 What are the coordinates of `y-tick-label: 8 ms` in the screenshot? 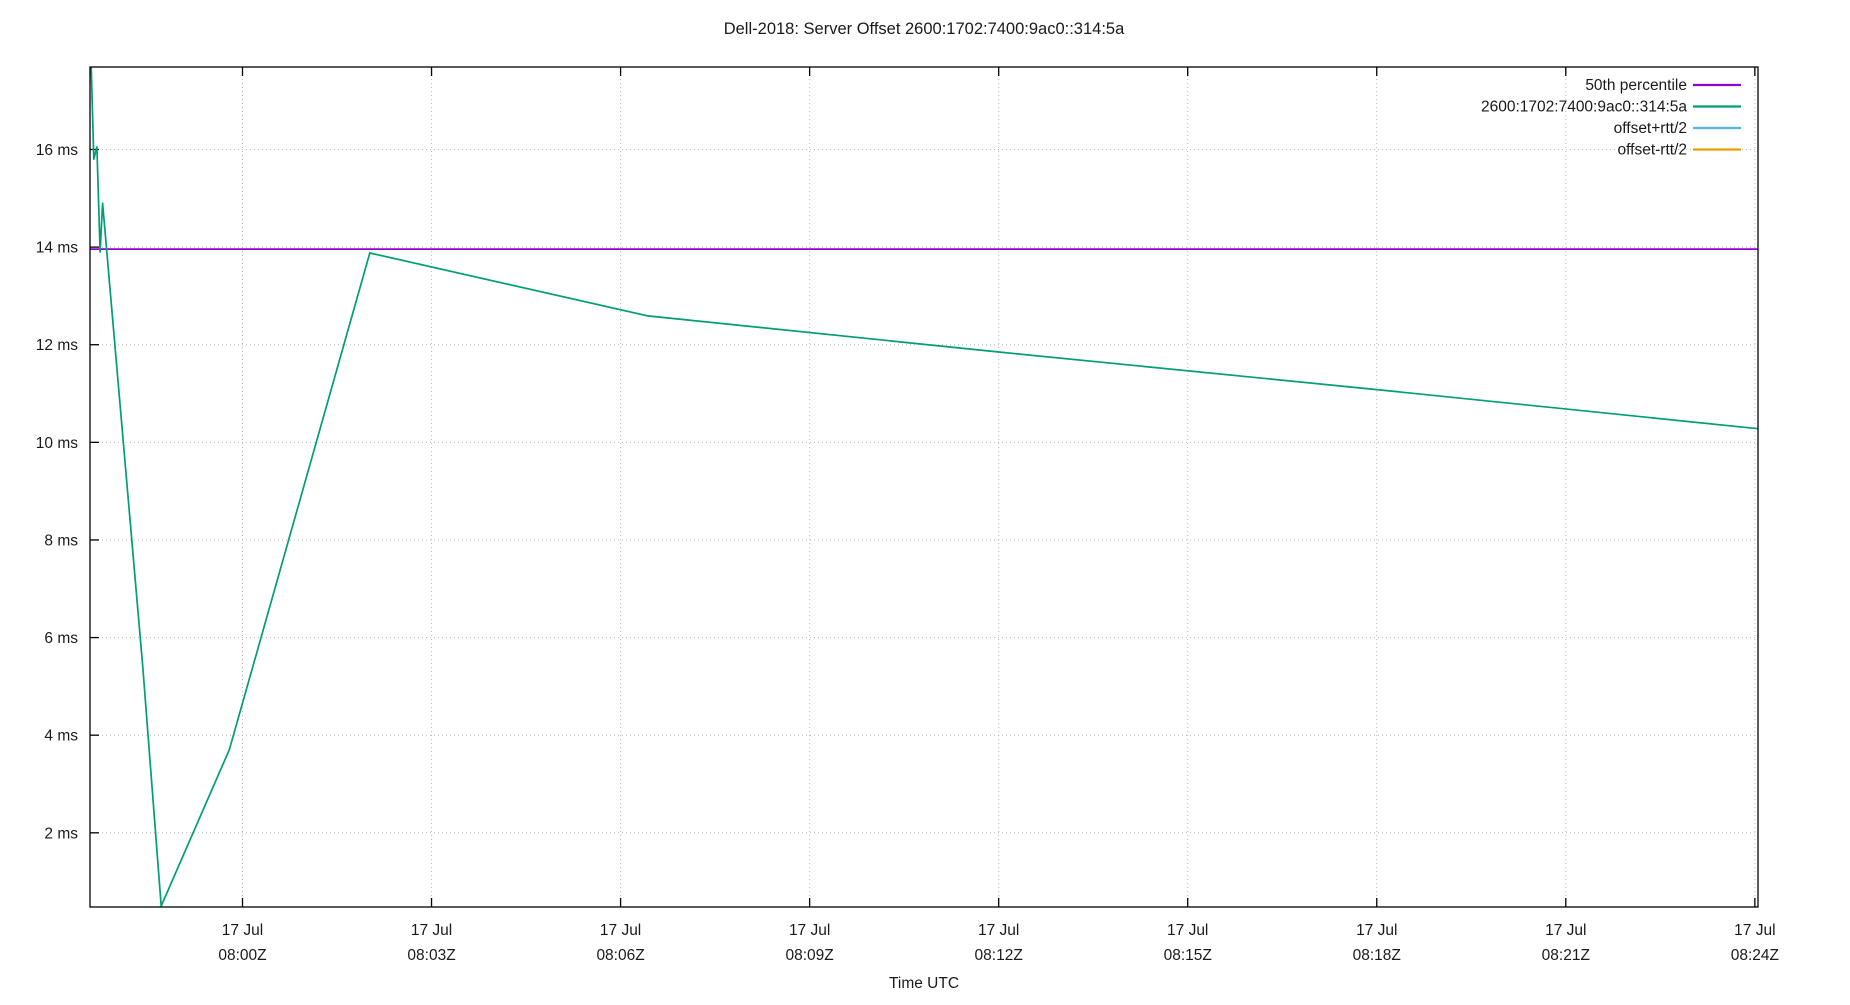 It's located at (61, 540).